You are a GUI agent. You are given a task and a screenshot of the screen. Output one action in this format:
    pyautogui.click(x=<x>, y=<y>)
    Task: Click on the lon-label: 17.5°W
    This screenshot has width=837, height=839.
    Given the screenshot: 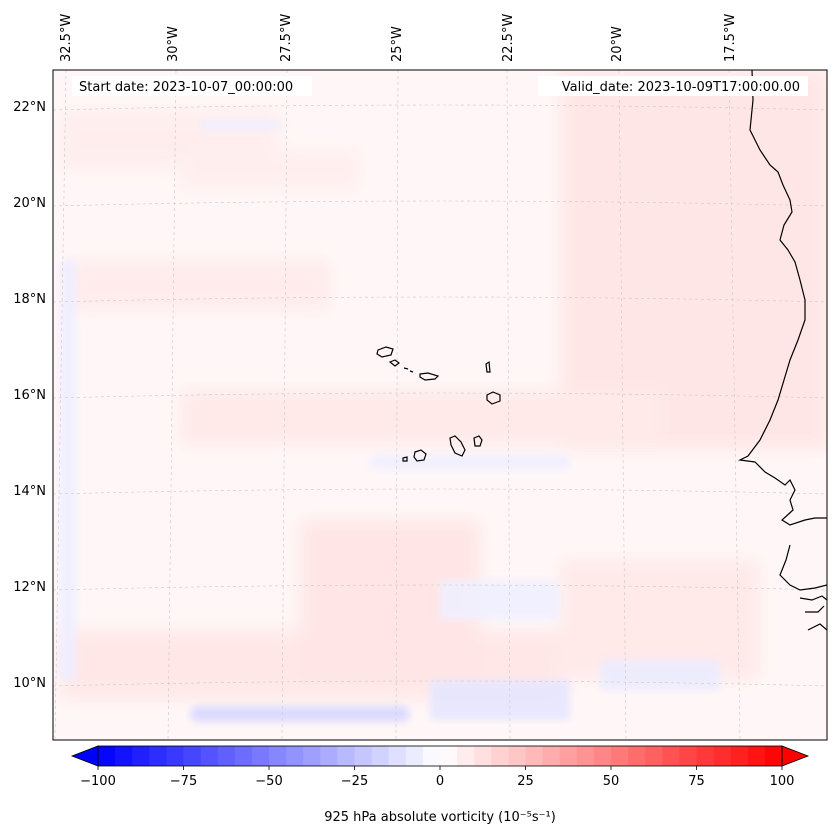 What is the action you would take?
    pyautogui.click(x=730, y=38)
    